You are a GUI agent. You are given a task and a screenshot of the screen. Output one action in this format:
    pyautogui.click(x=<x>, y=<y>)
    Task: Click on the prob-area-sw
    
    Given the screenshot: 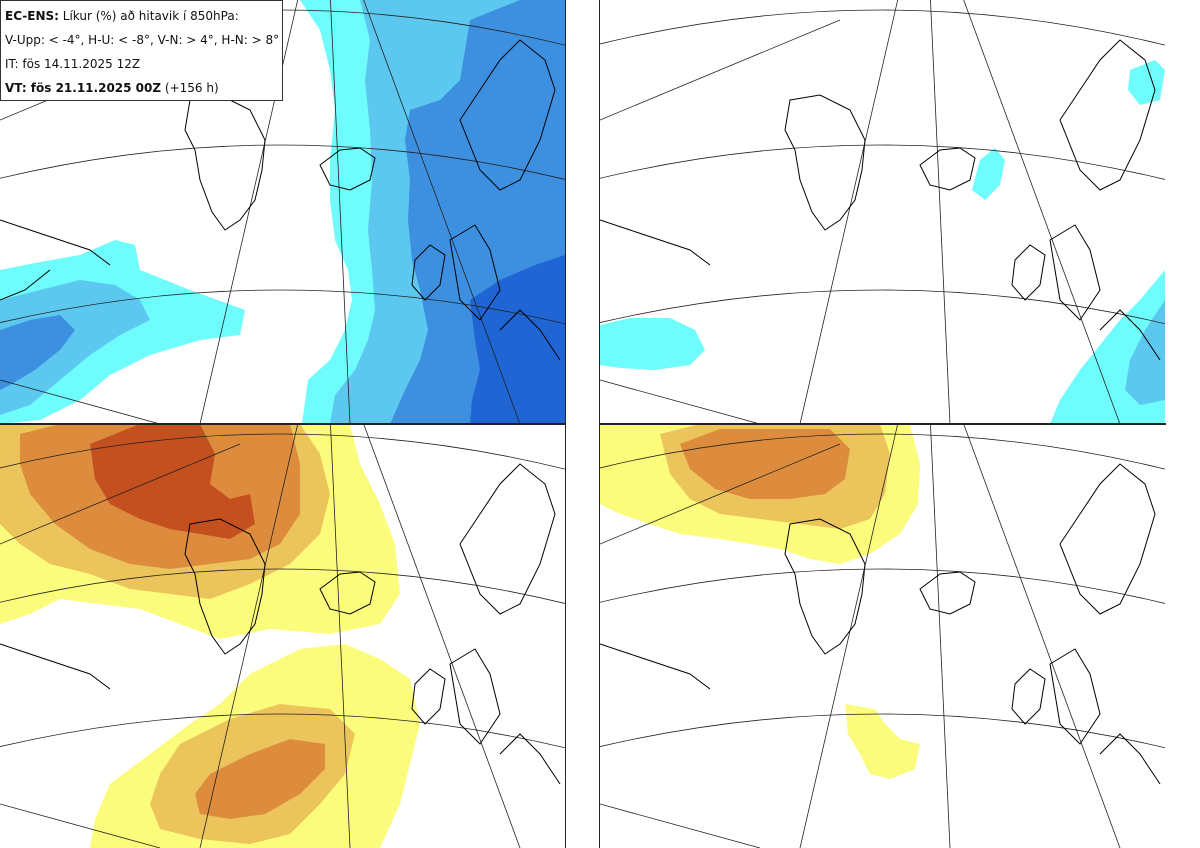 What is the action you would take?
    pyautogui.click(x=652, y=344)
    